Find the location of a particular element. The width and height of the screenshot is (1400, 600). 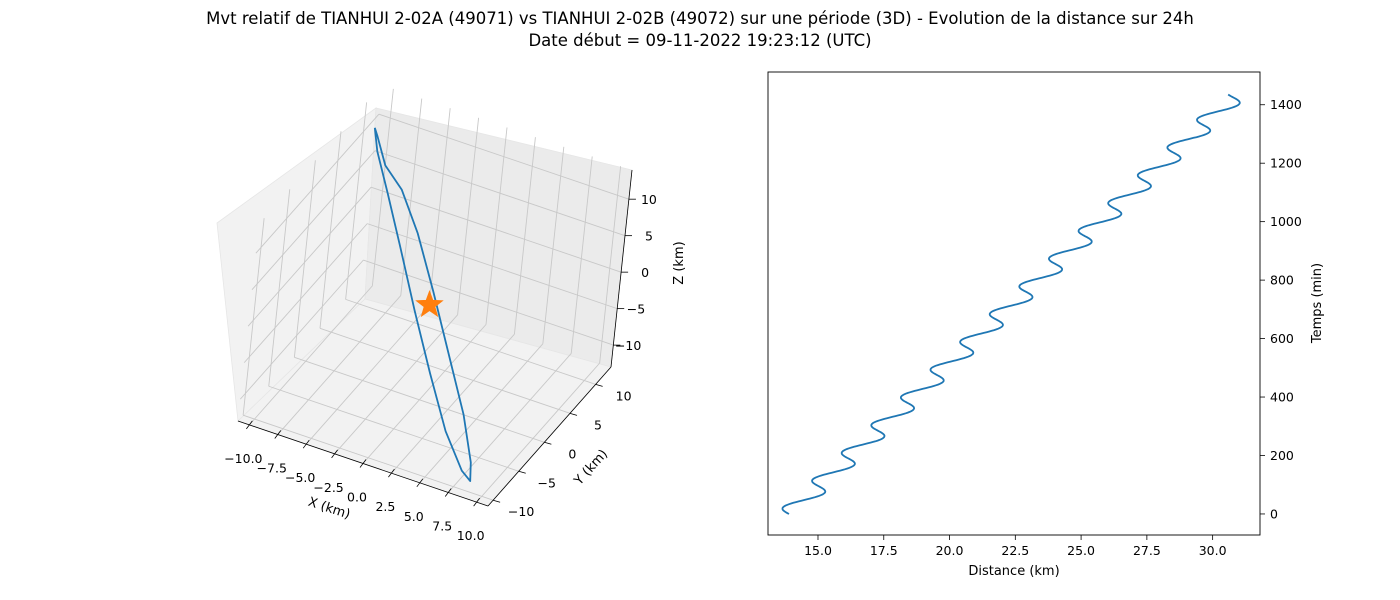

y-tick-label: 800 is located at coordinates (1282, 280).